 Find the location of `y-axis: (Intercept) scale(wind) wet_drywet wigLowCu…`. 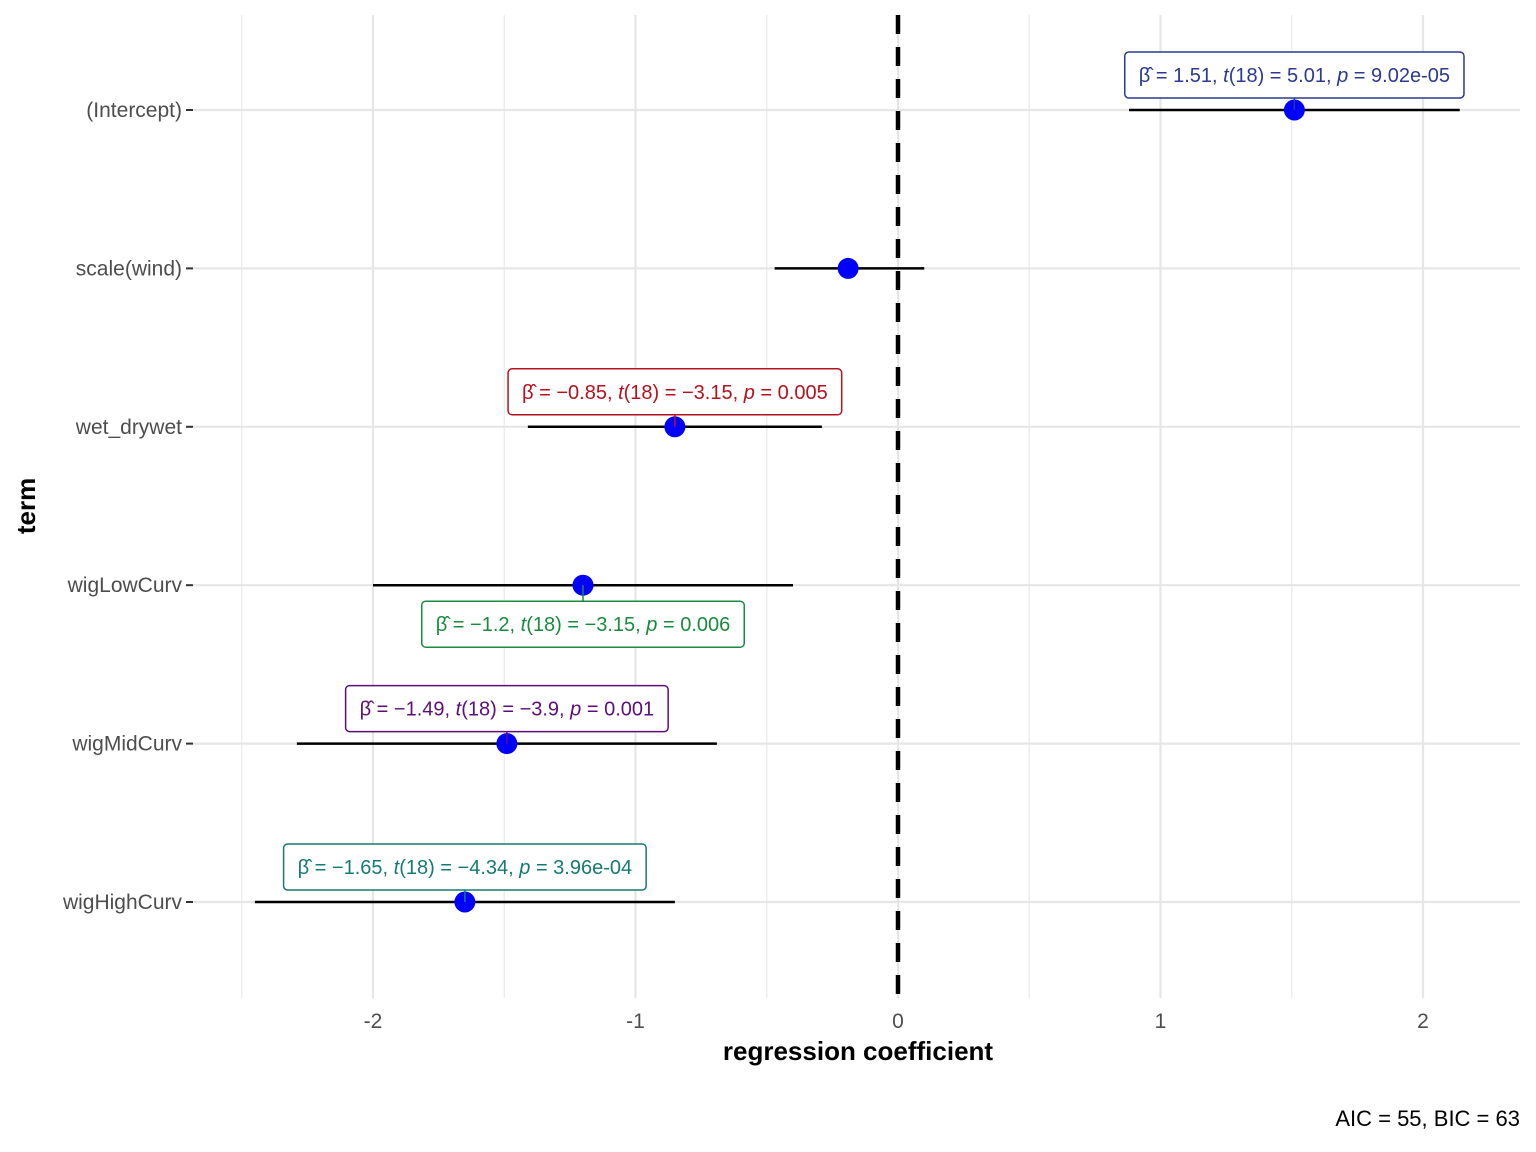

y-axis: (Intercept) scale(wind) wet_drywet wigLowCu… is located at coordinates (127, 506).